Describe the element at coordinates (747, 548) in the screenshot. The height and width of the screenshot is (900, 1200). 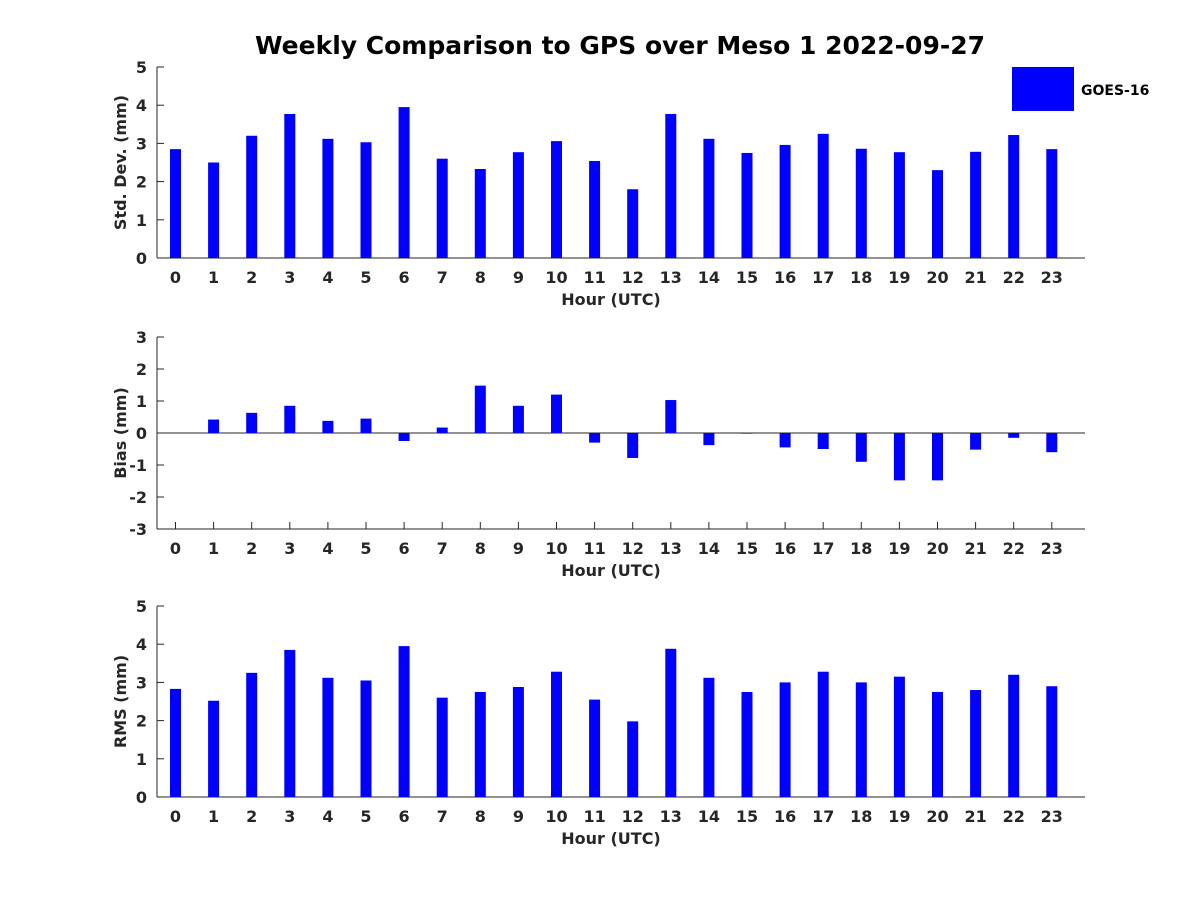
I see `x-tick-label: 15` at that location.